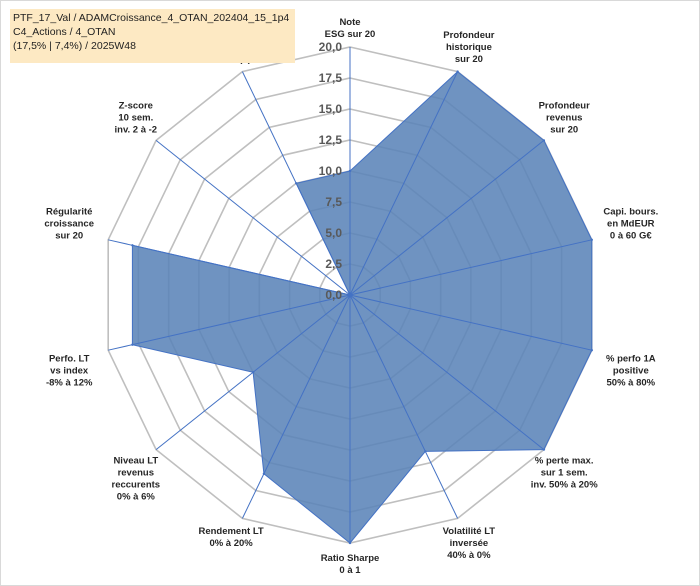  Describe the element at coordinates (350, 28) in the screenshot. I see `axis-label-1: Note ESG sur 20` at that location.